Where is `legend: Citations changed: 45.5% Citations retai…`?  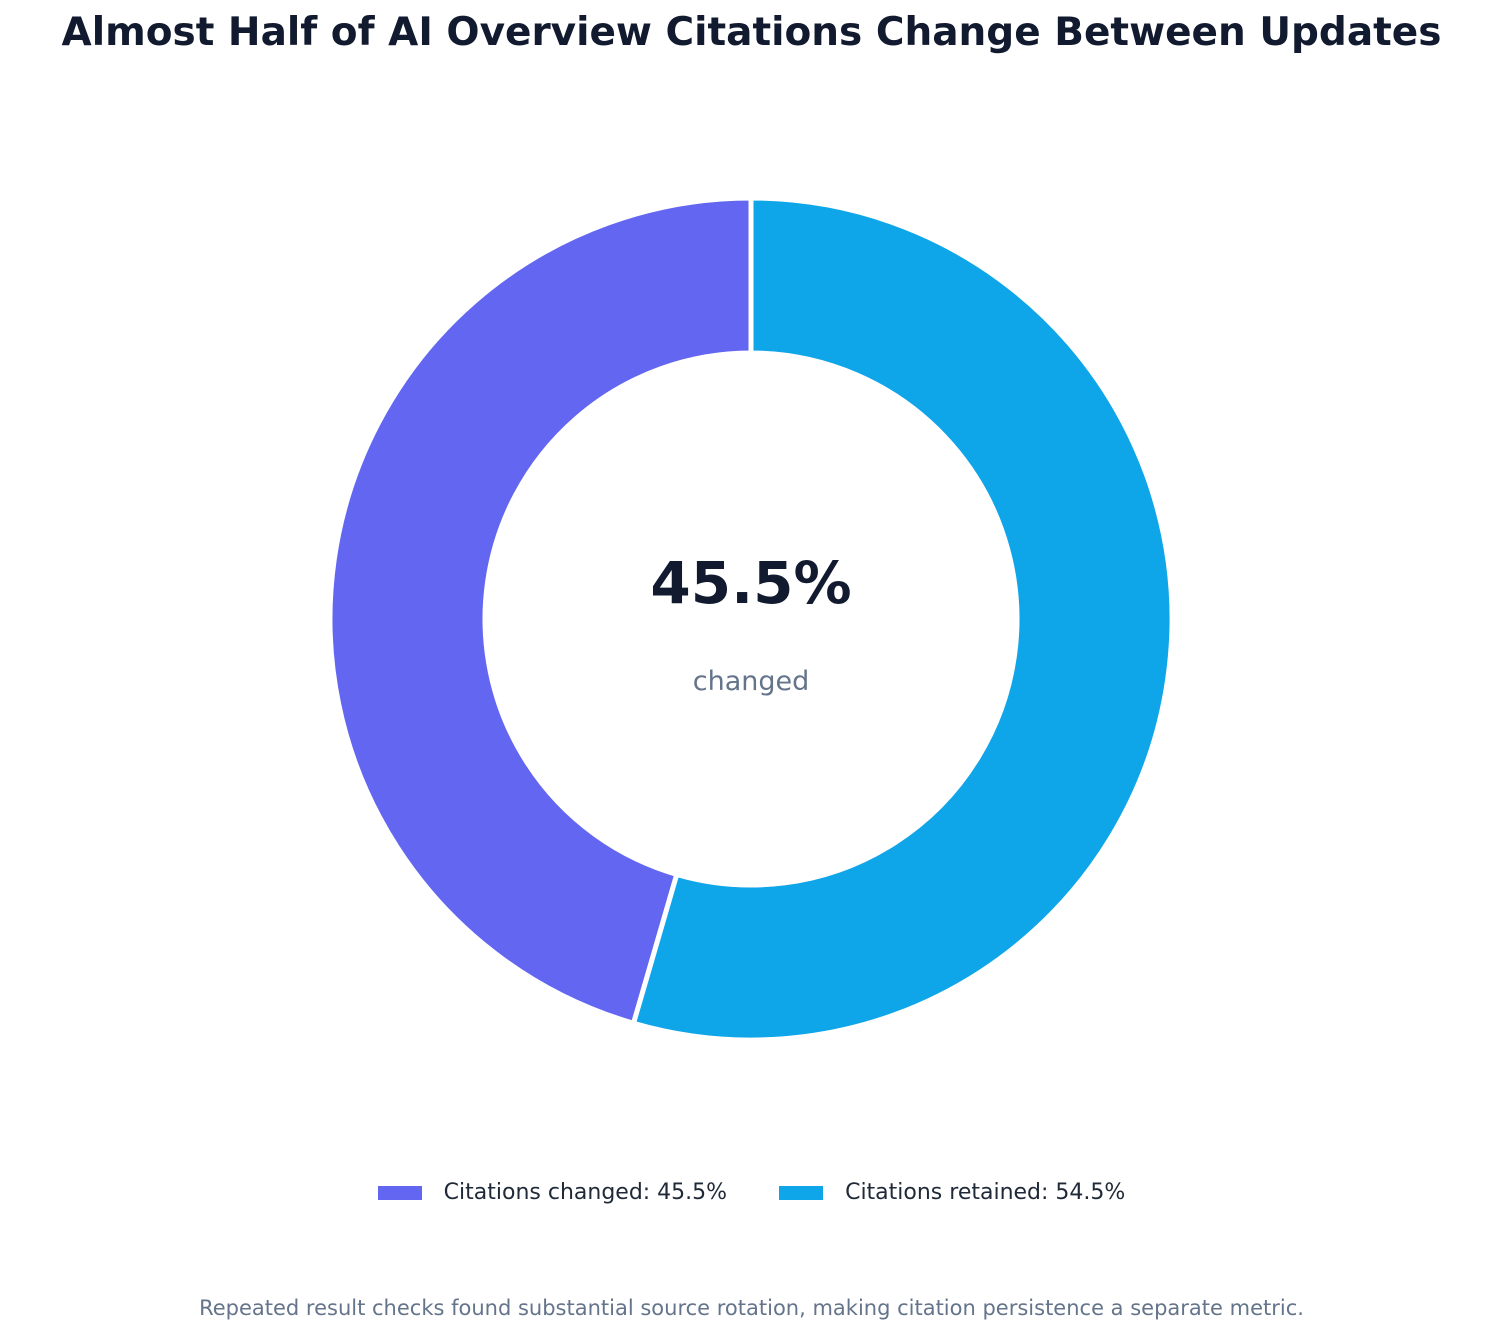
legend: Citations changed: 45.5% Citations retai… is located at coordinates (751, 1192).